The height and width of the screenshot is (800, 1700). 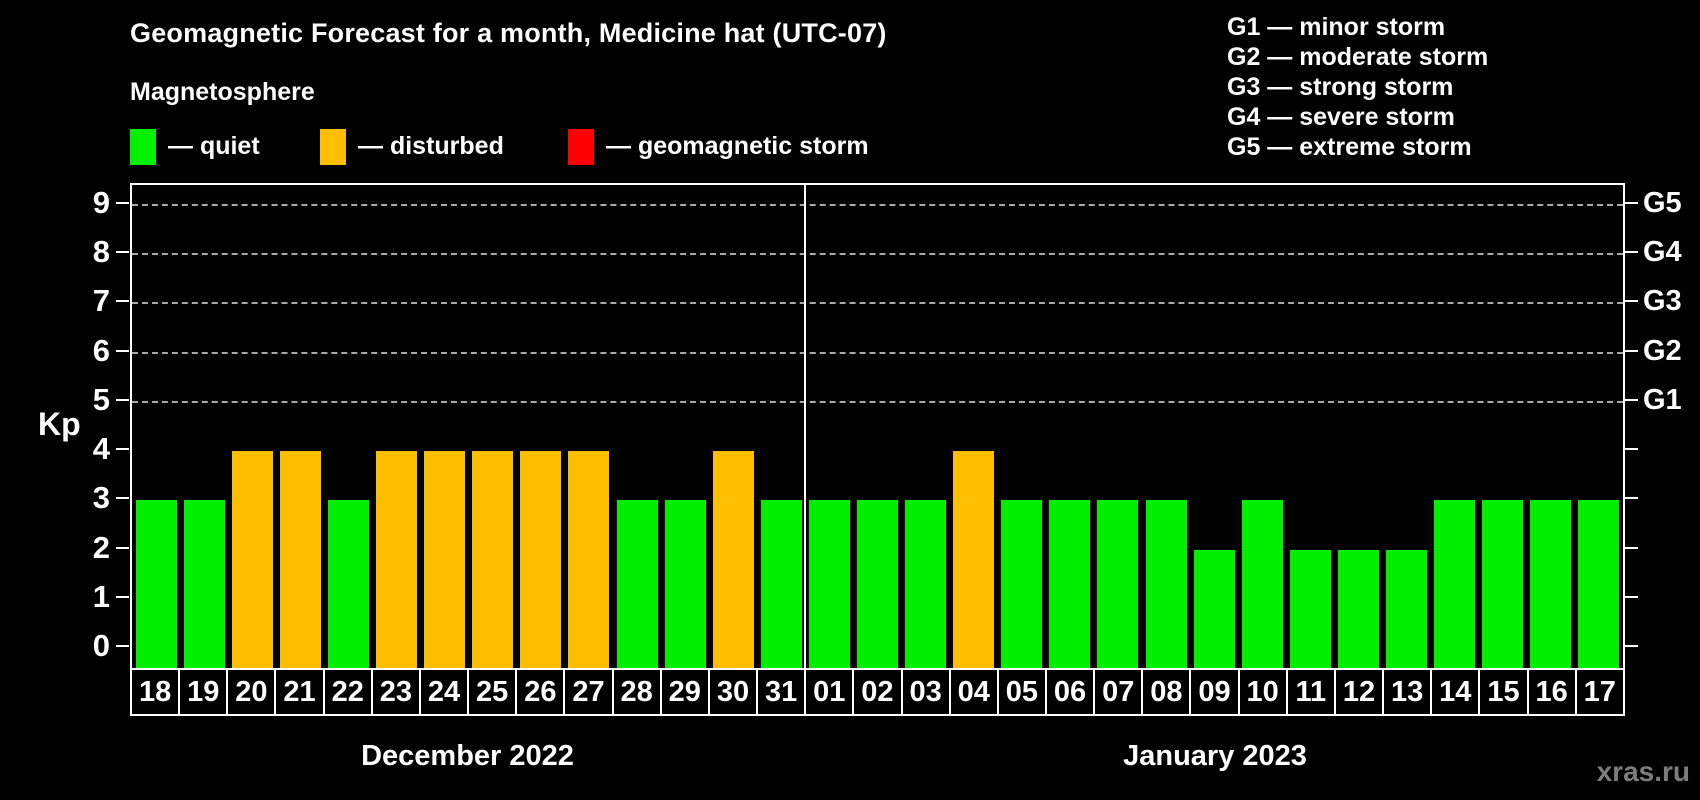 I want to click on date-cell-january-06: 06, so click(x=1068, y=692).